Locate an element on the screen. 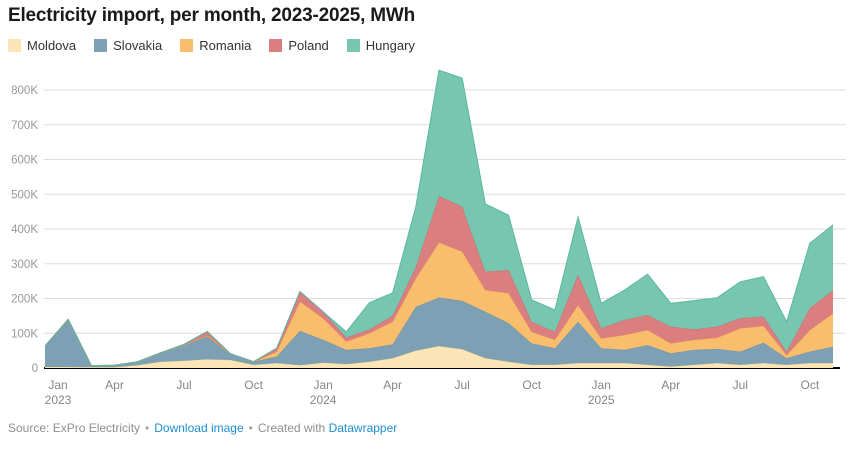 The width and height of the screenshot is (868, 455). y-tick-label: 100K is located at coordinates (24, 334).